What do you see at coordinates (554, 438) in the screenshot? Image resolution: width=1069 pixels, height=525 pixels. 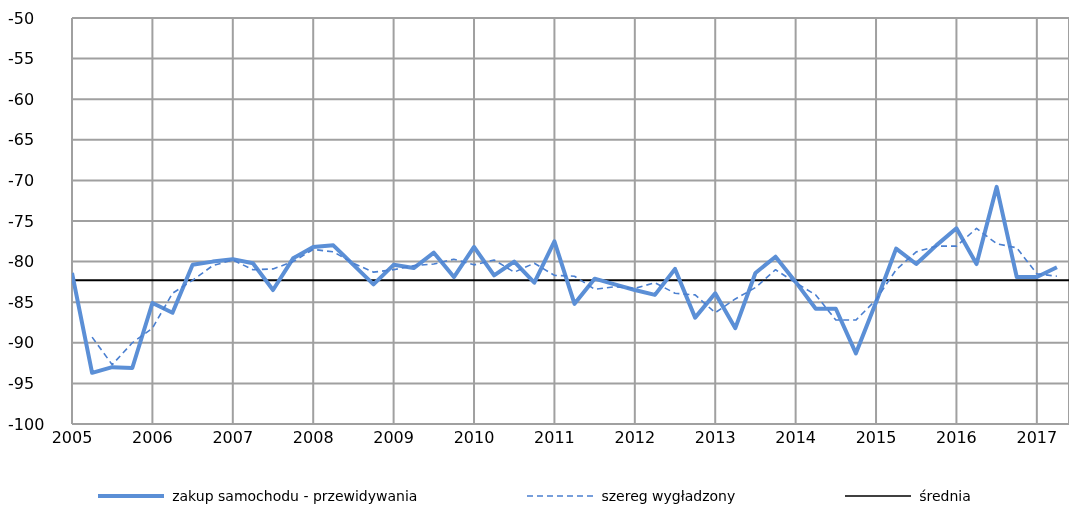 I see `x-tick-label: 2011` at bounding box center [554, 438].